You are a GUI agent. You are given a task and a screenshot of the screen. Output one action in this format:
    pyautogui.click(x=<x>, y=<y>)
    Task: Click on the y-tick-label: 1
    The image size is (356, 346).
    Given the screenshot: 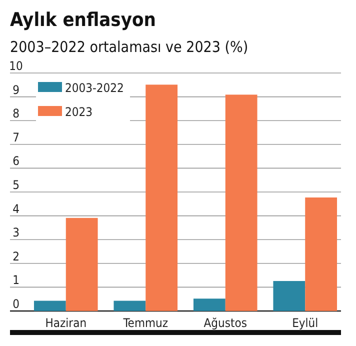 What is the action you would take?
    pyautogui.click(x=16, y=280)
    